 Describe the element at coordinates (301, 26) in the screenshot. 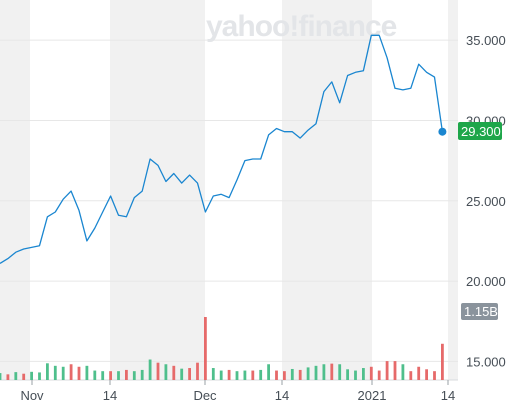

I see `yahoo-finance-watermark: yahoo!finance` at that location.